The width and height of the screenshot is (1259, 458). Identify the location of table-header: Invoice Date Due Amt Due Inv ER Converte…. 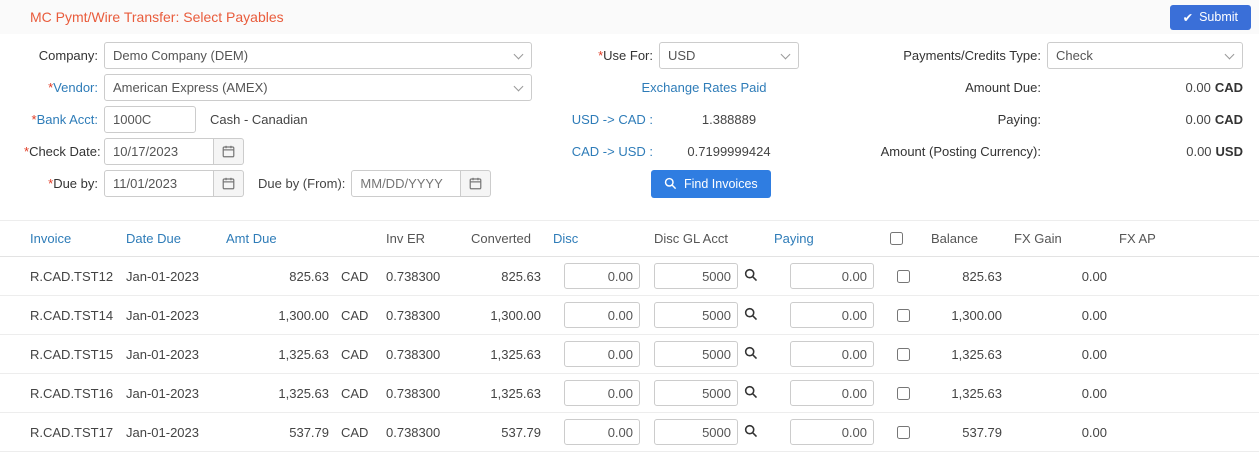
(629, 238).